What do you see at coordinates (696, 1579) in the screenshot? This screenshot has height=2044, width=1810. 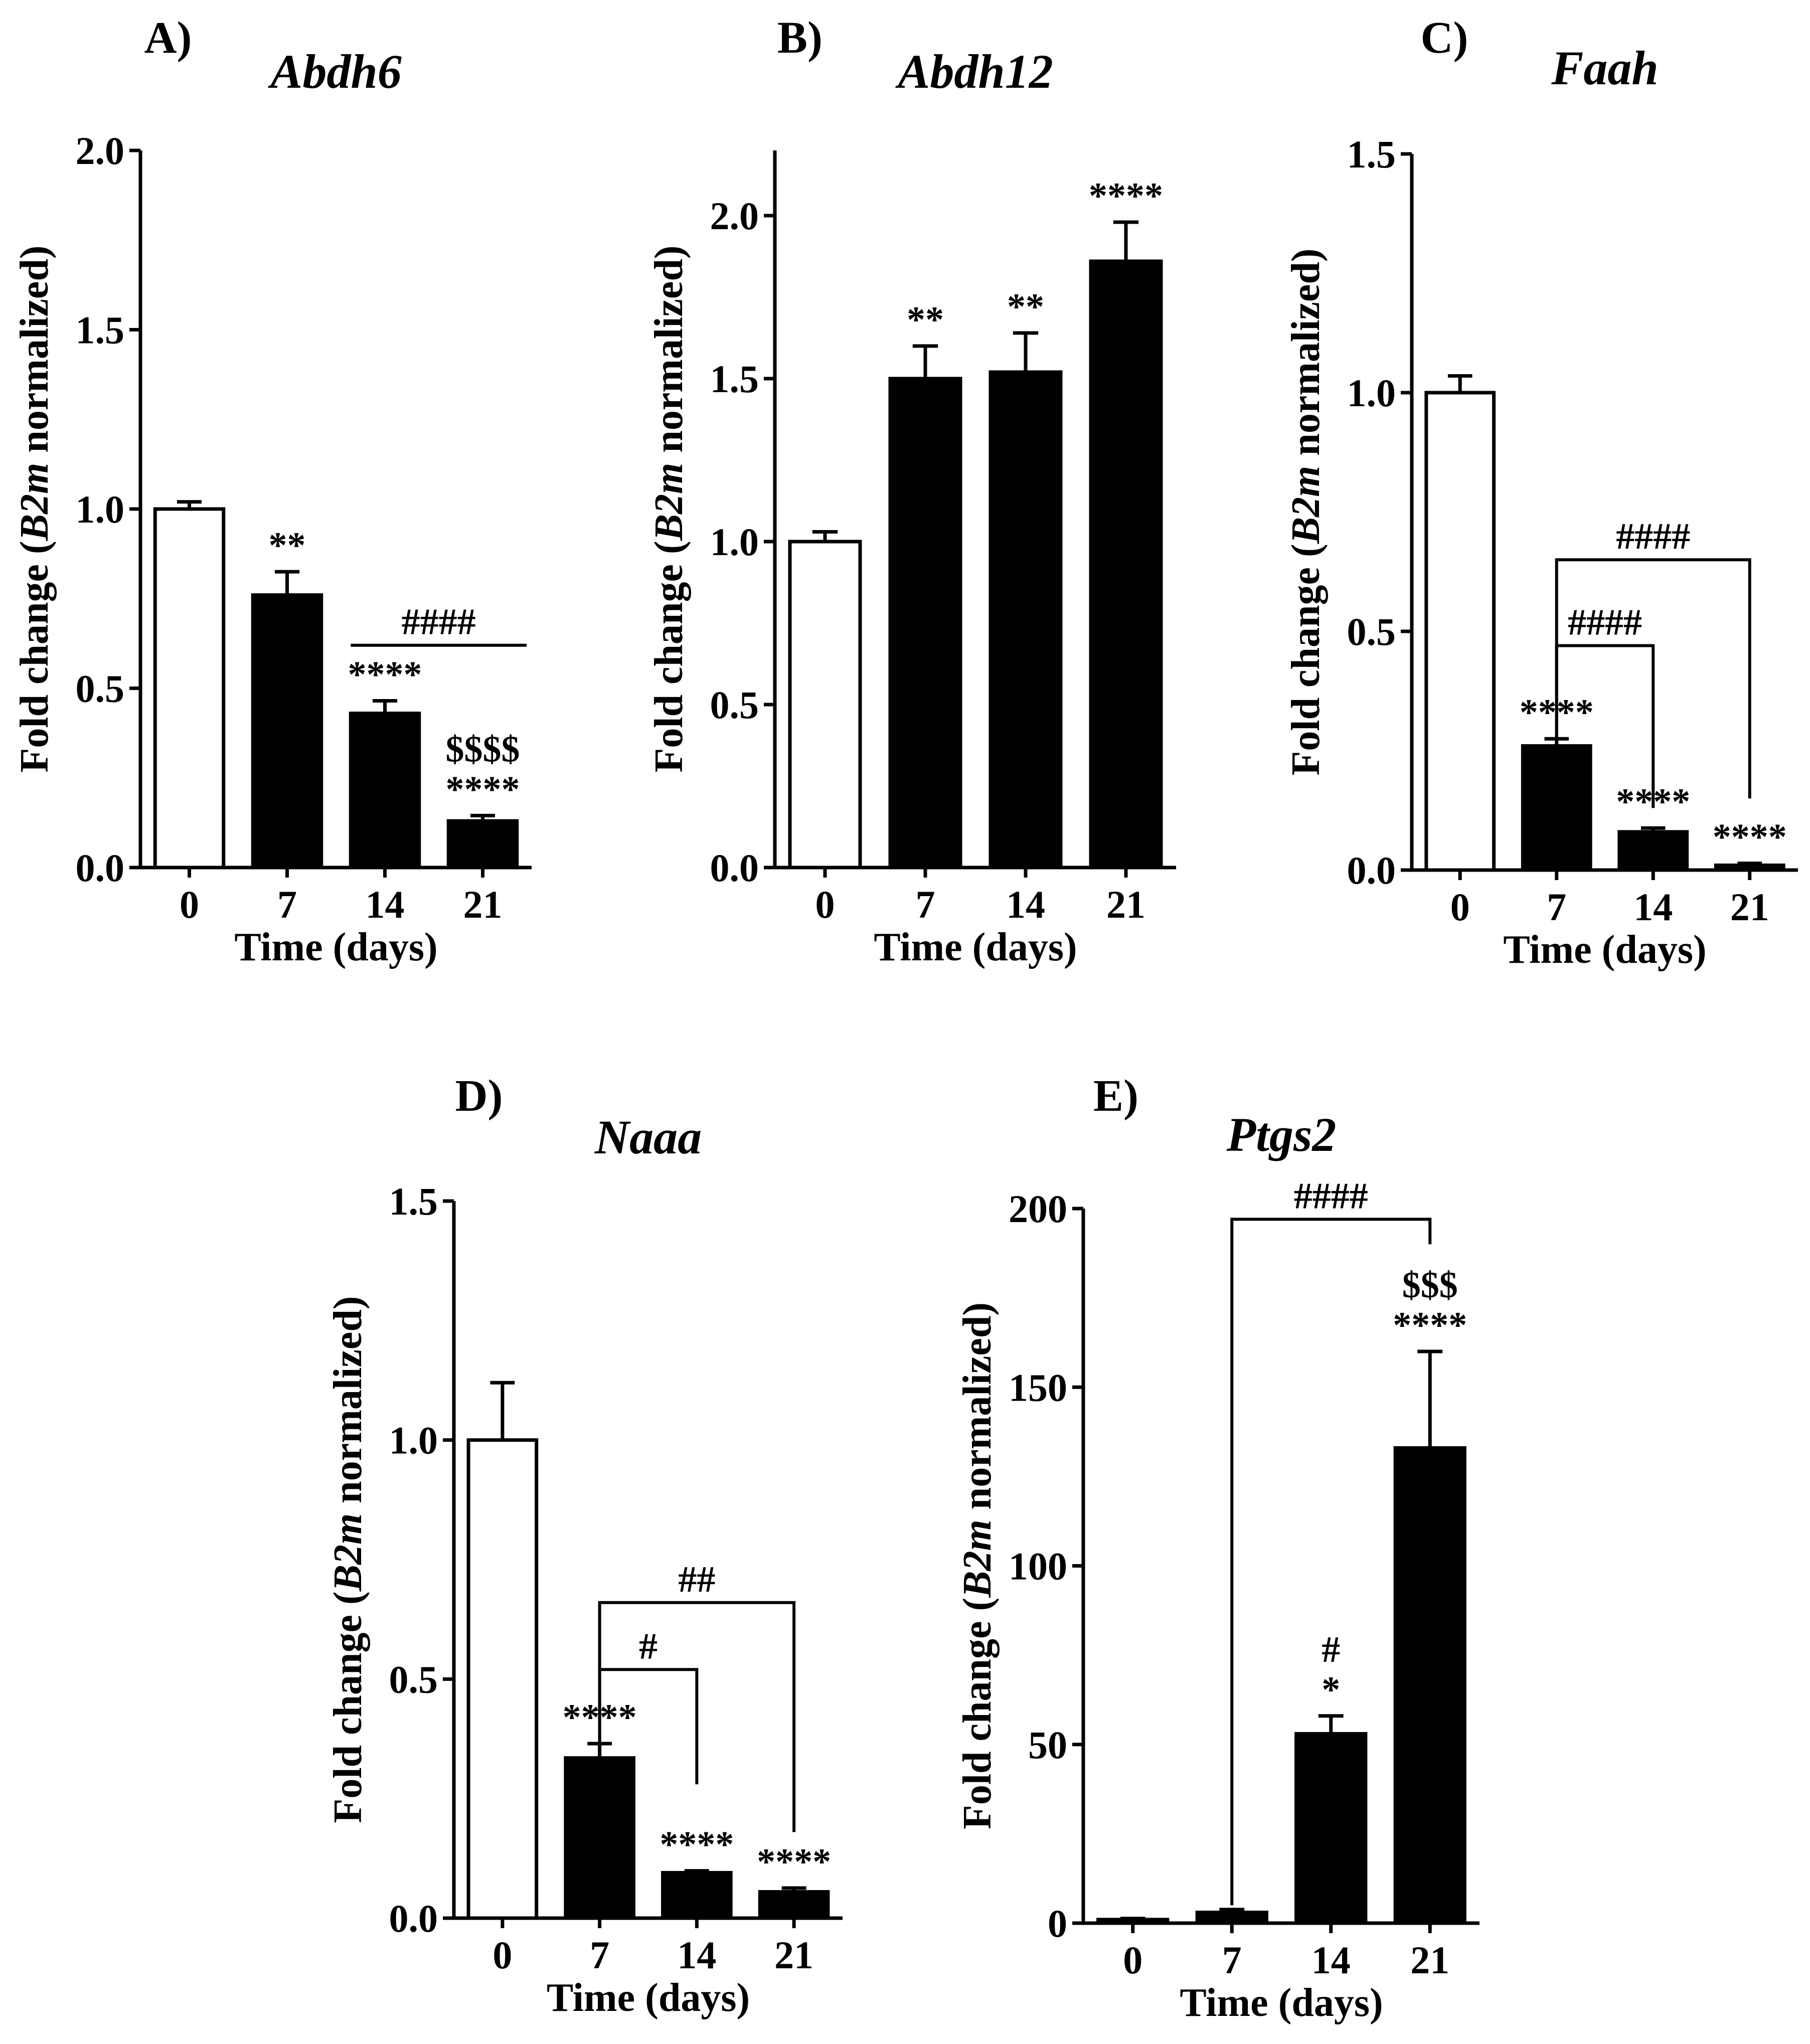 I see `comparison-label: ##` at bounding box center [696, 1579].